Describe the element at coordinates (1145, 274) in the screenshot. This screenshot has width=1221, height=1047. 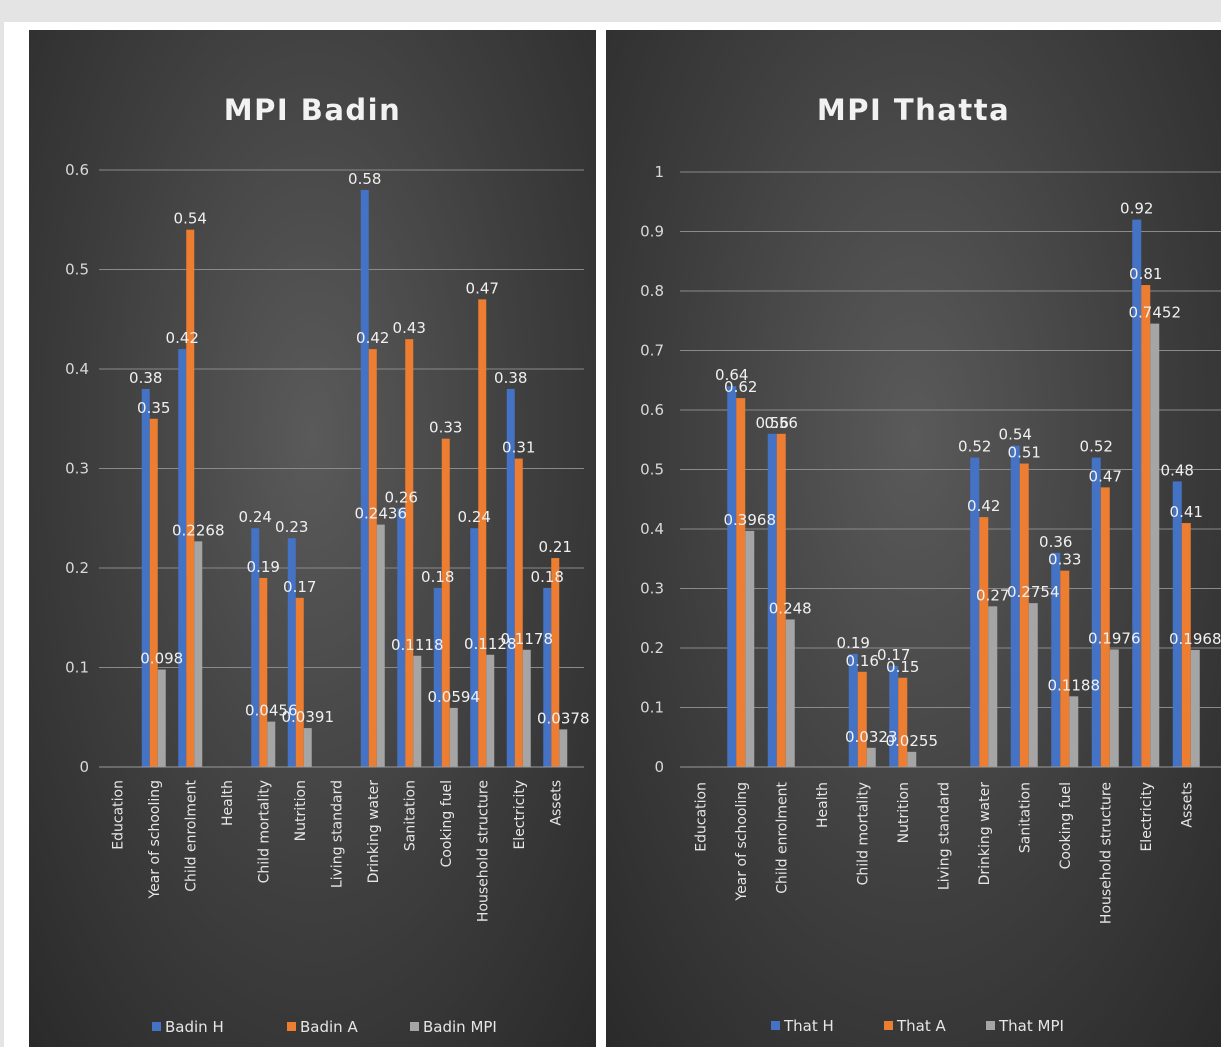
I see `data-label-that-a-electricity: 0.81` at that location.